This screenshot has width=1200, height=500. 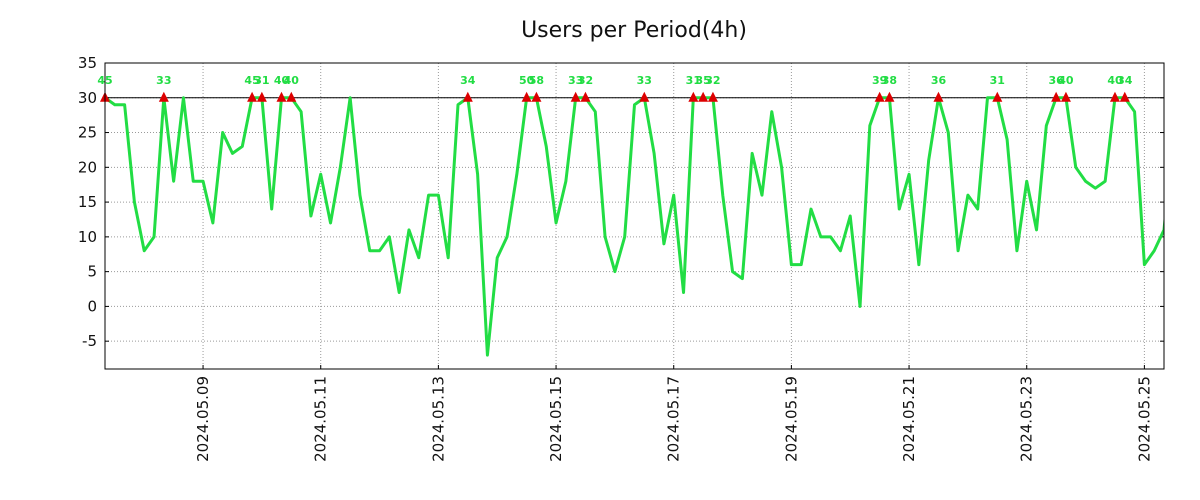 I want to click on y-tick-label: 10, so click(x=87, y=237).